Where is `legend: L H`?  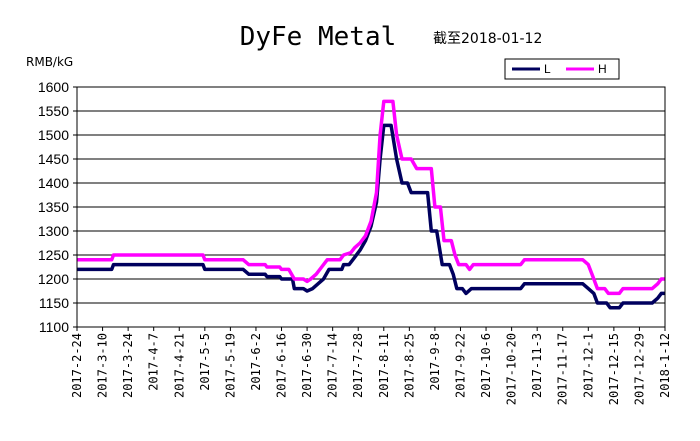 legend: L H is located at coordinates (562, 69).